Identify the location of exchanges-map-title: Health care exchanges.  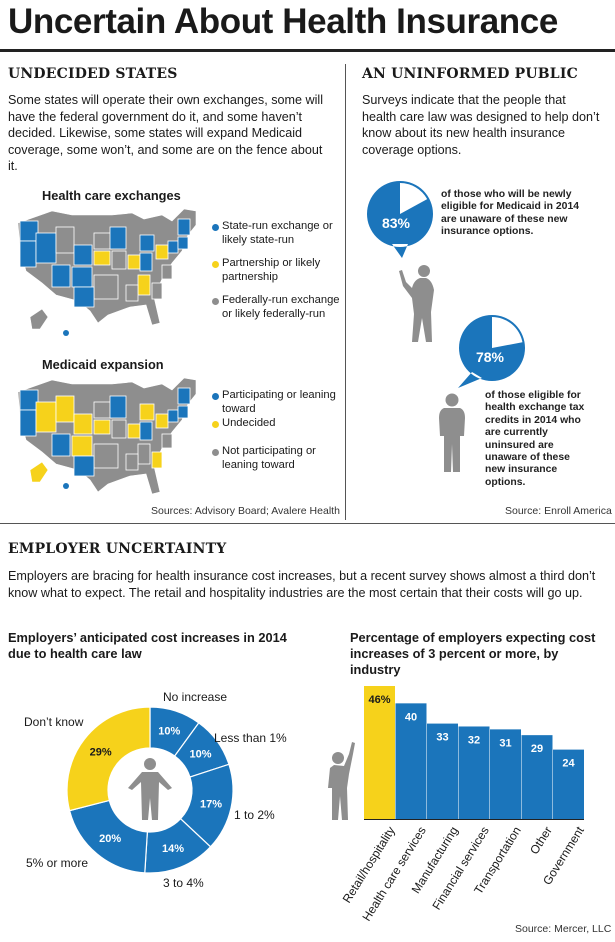
(111, 195).